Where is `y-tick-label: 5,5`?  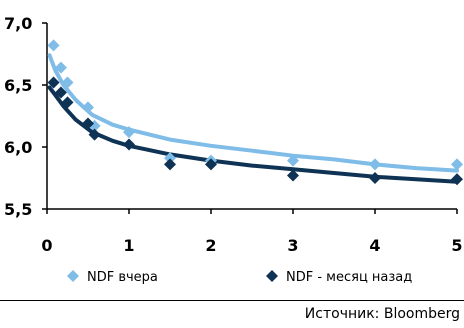
y-tick-label: 5,5 is located at coordinates (18, 209).